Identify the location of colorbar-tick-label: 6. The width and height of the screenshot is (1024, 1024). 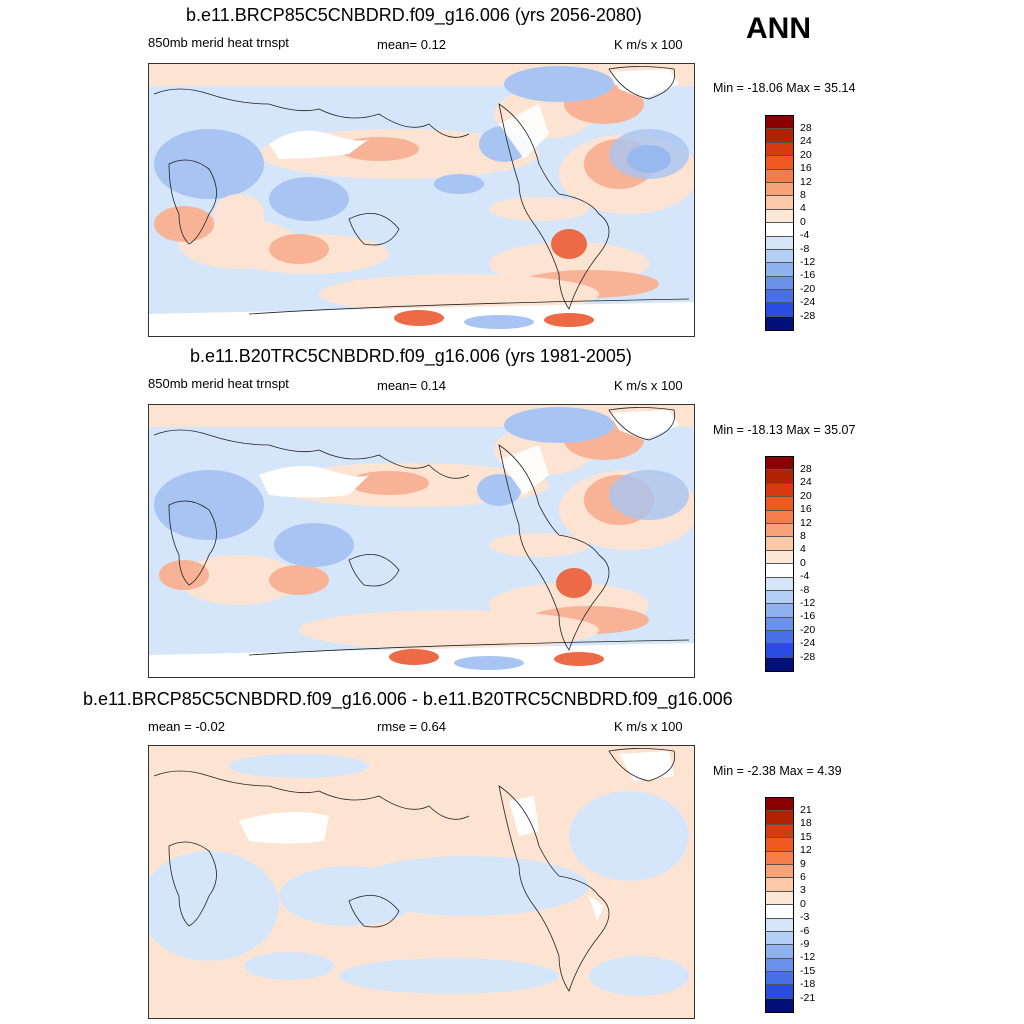
(803, 877).